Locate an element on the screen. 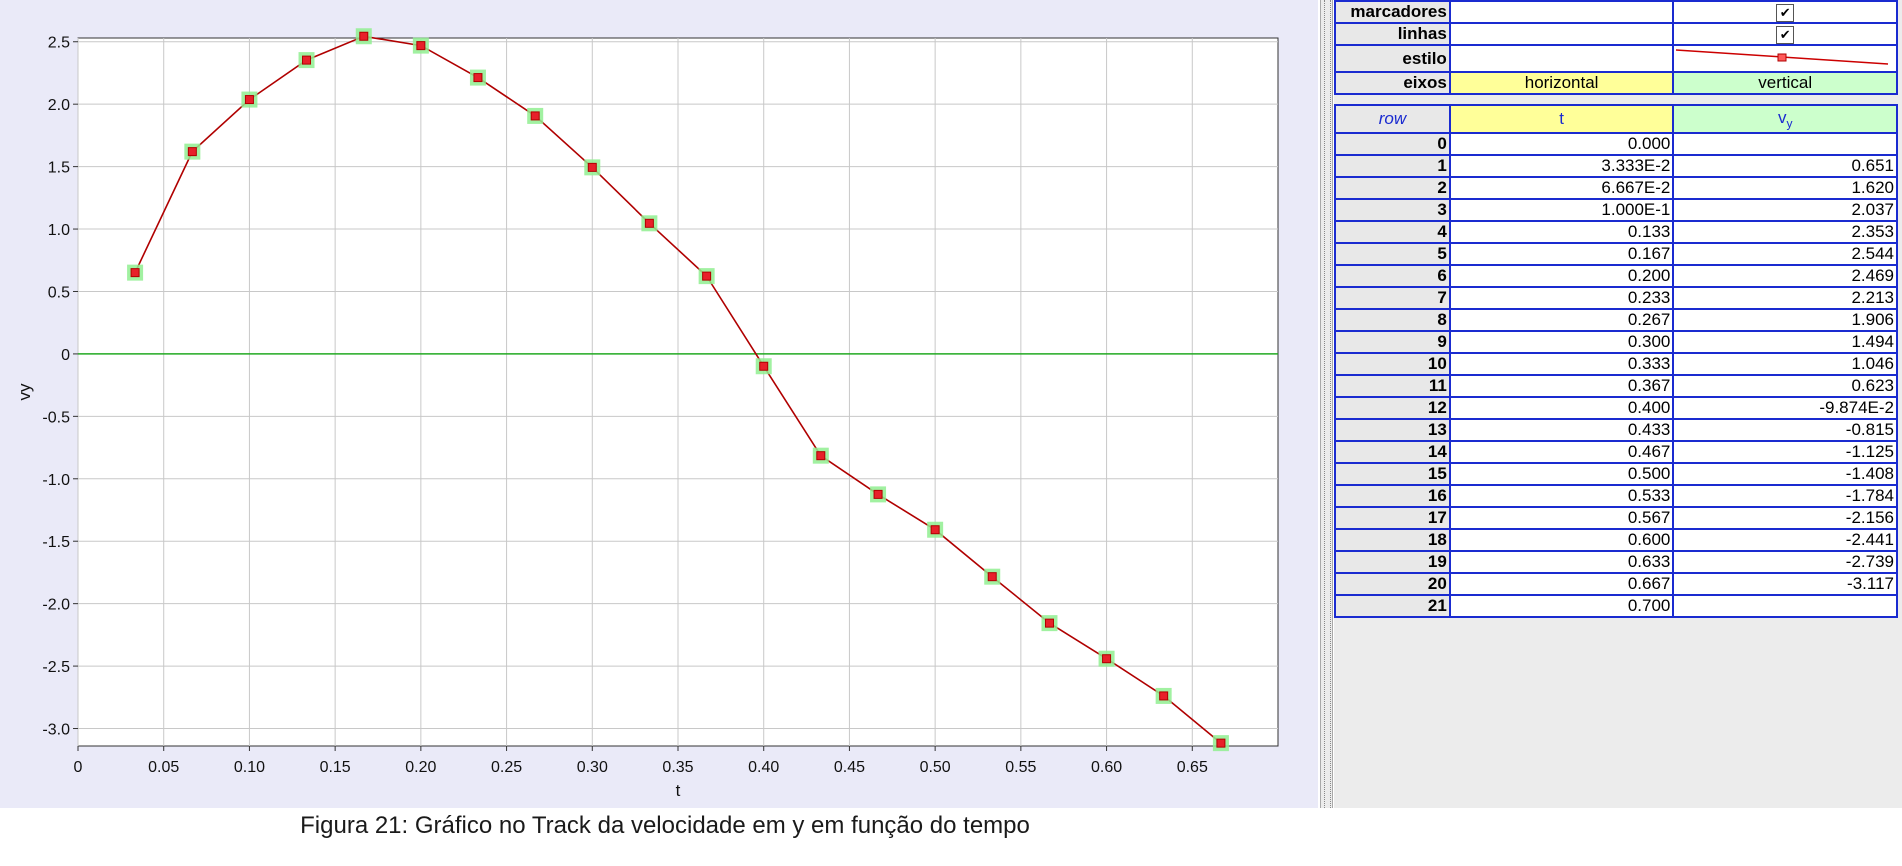 The width and height of the screenshot is (1902, 866). row-number-cell: 21 is located at coordinates (1392, 606).